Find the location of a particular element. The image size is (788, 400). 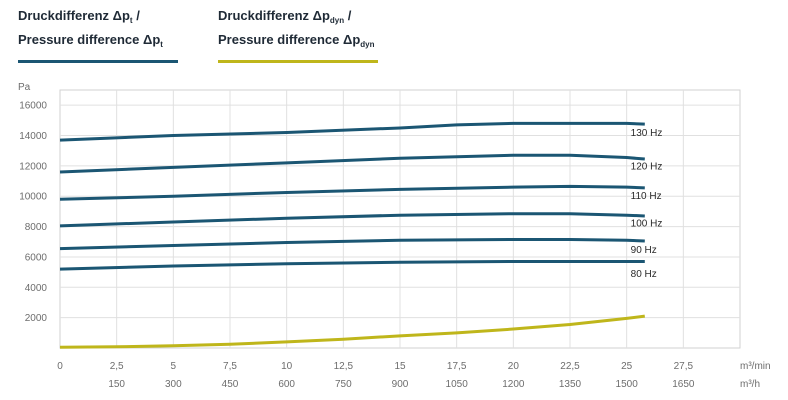

x-tick-label: 15 is located at coordinates (400, 366).